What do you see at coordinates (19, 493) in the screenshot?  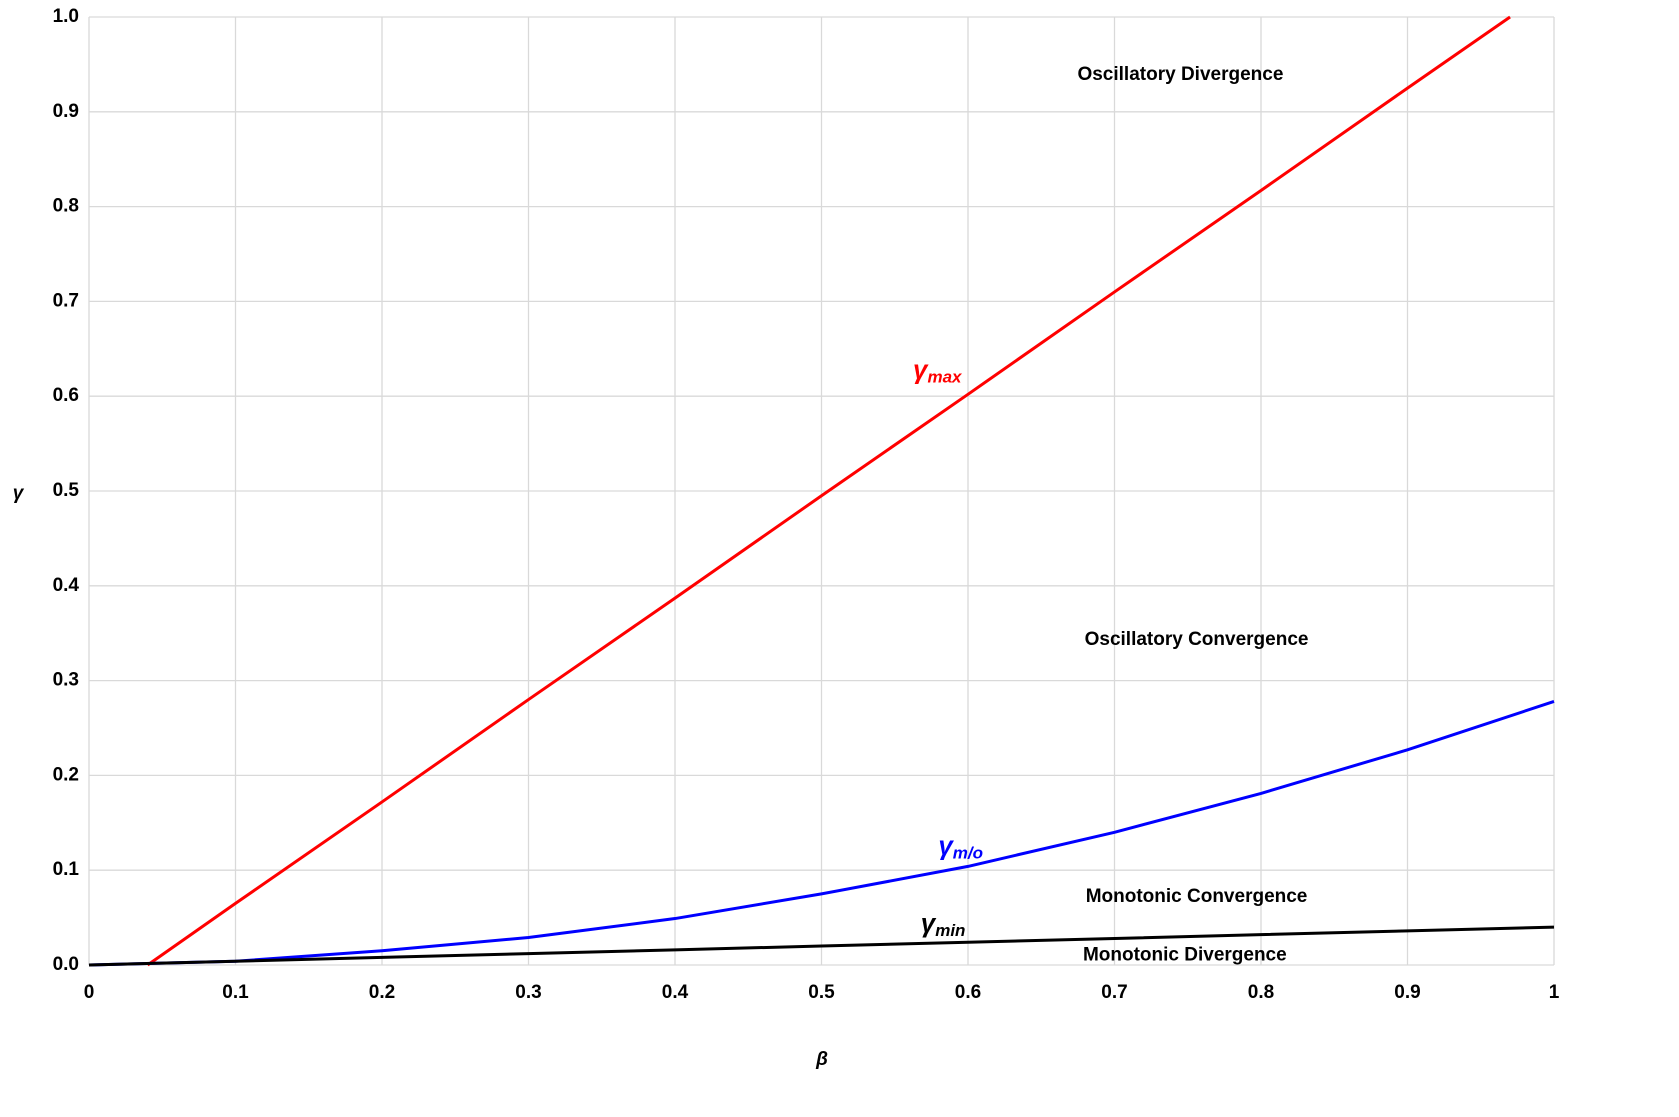 I see `y-axis-label: γ` at bounding box center [19, 493].